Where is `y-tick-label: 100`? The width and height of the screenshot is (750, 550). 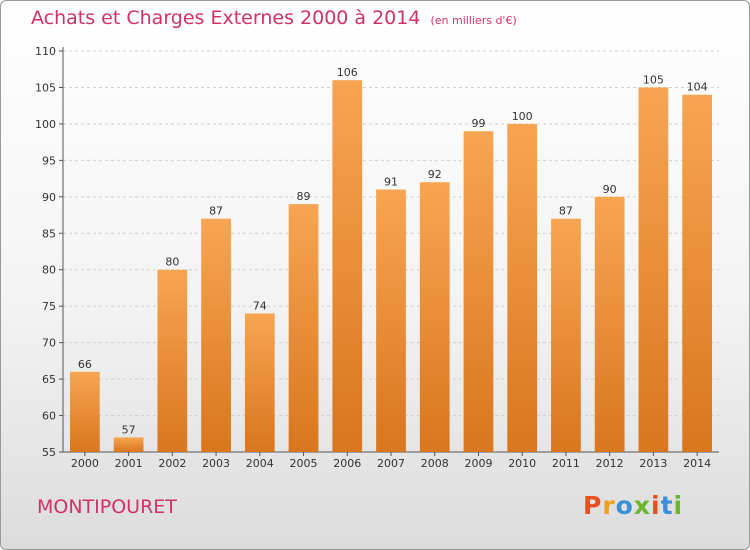
y-tick-label: 100 is located at coordinates (45, 124).